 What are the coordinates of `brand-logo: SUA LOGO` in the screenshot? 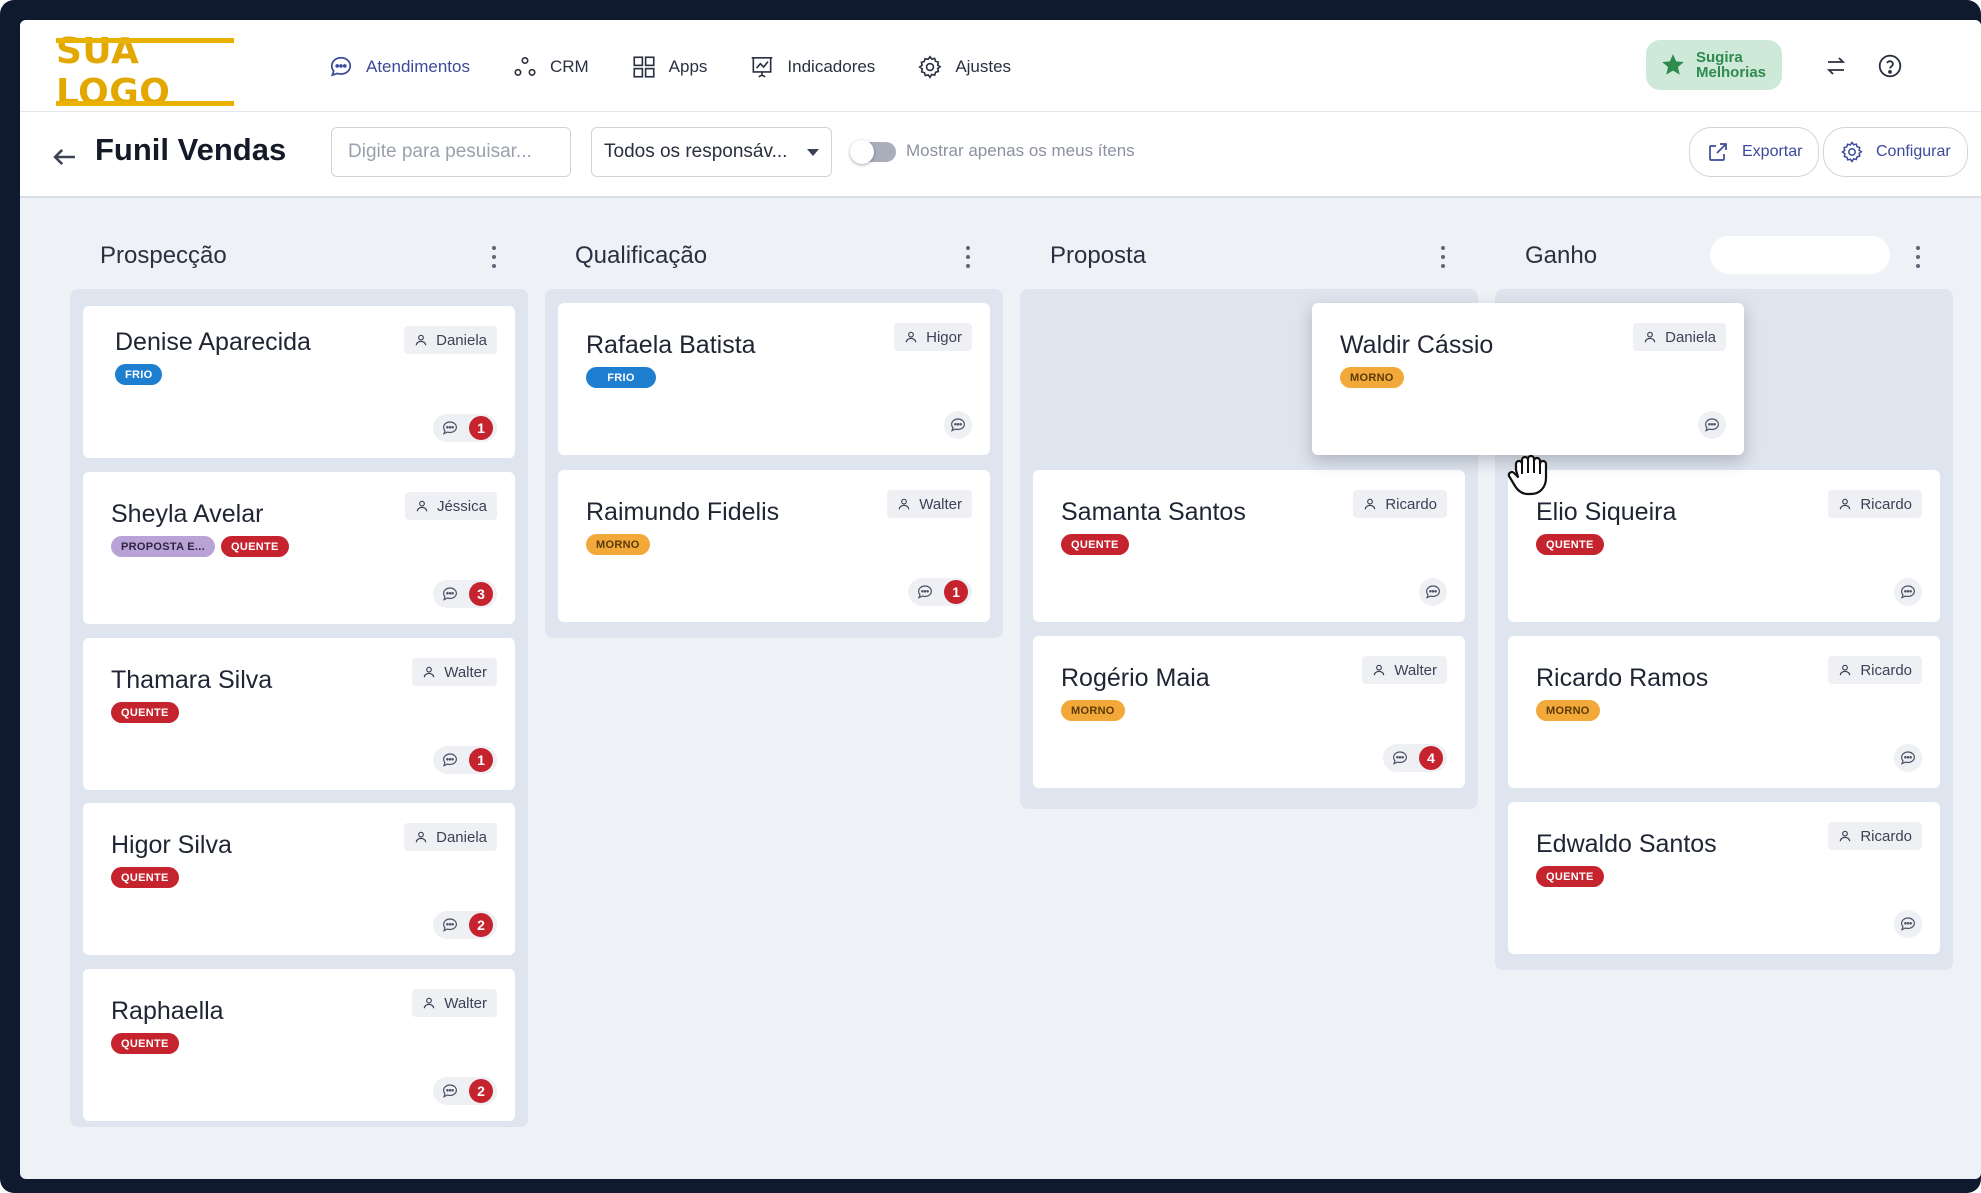 It's located at (145, 72).